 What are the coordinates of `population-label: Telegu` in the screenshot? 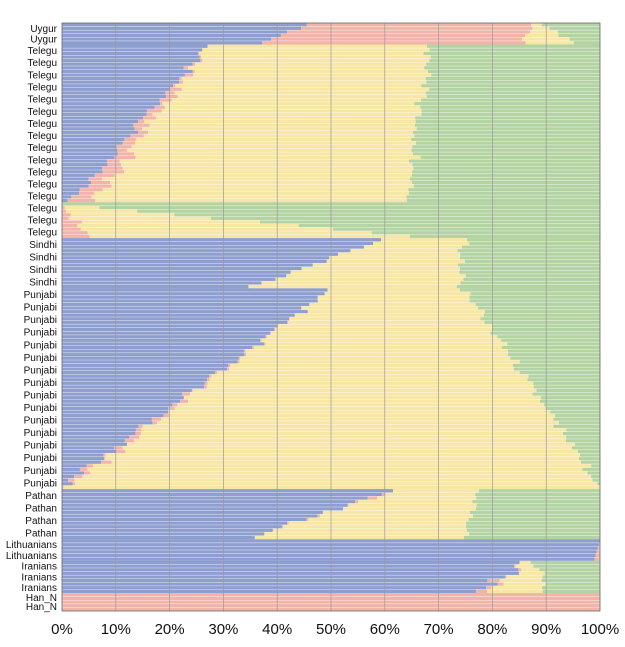 It's located at (42, 75).